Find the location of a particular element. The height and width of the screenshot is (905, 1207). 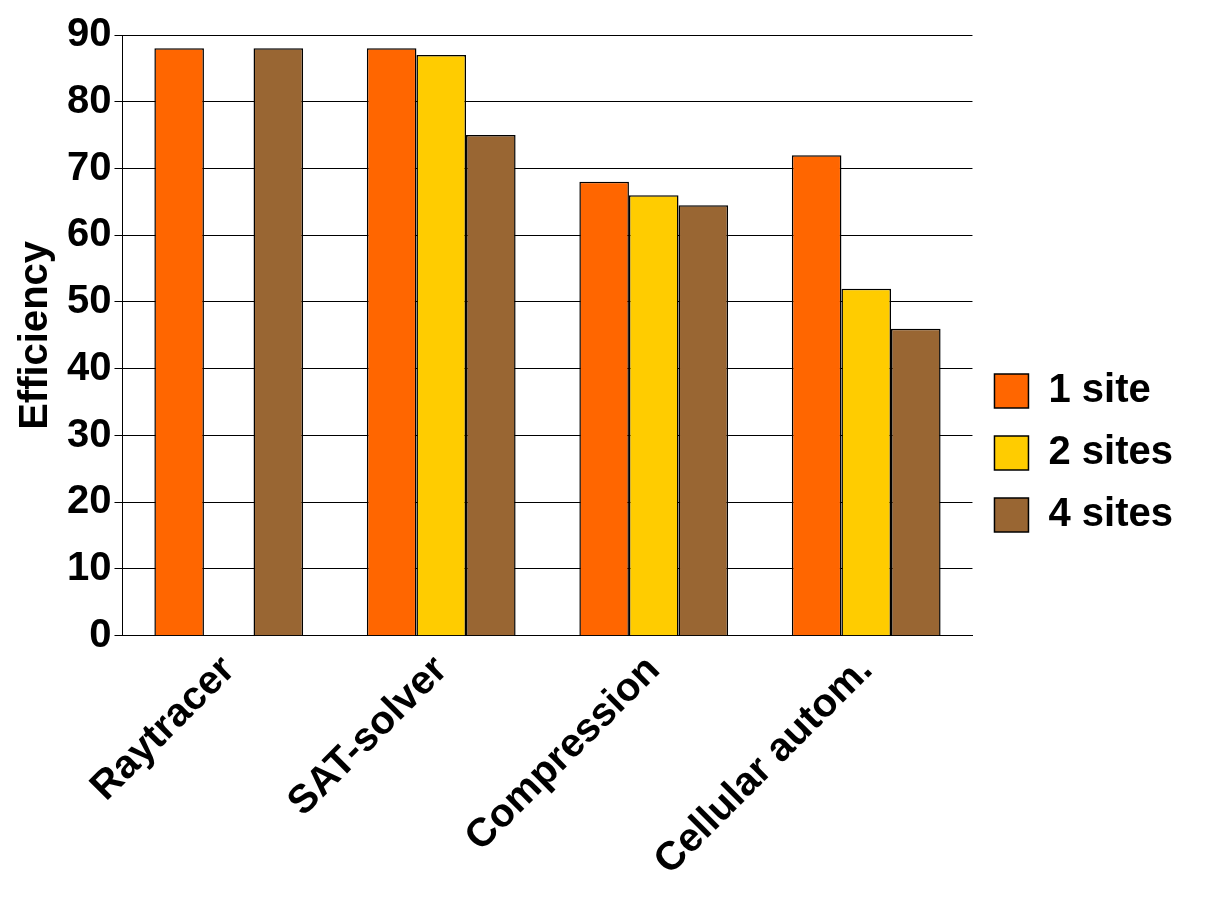

legend-label: 1 site is located at coordinates (1099, 388).